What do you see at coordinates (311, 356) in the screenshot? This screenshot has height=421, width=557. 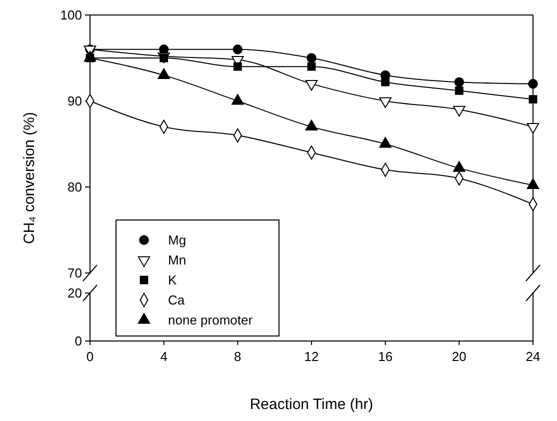 I see `x-tick-label: 12` at bounding box center [311, 356].